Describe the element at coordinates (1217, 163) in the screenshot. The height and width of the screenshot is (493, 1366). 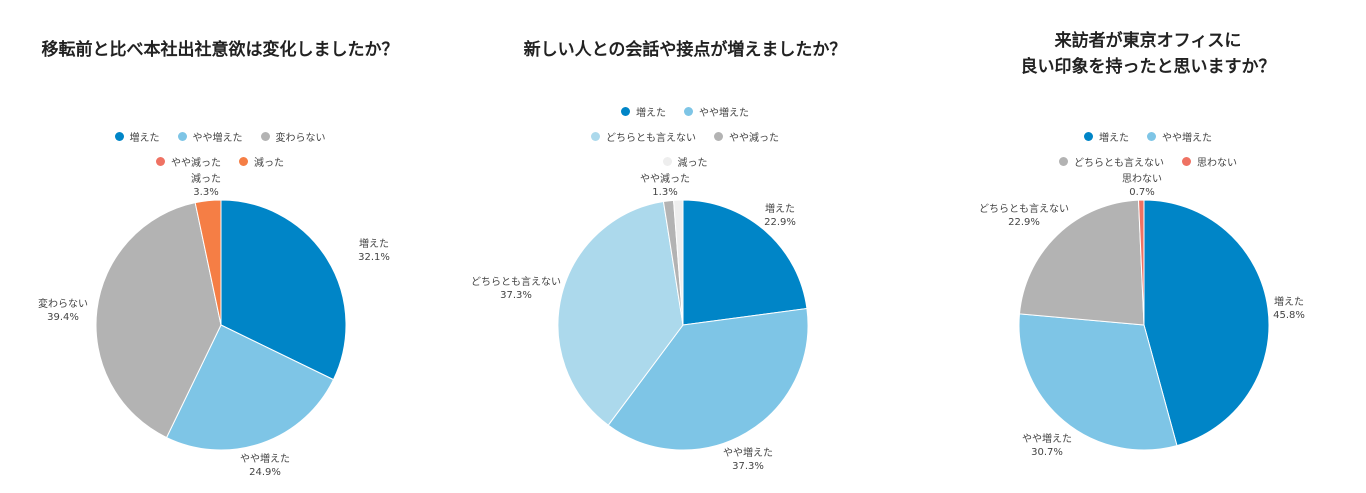
I see `legend-label: 思わない` at that location.